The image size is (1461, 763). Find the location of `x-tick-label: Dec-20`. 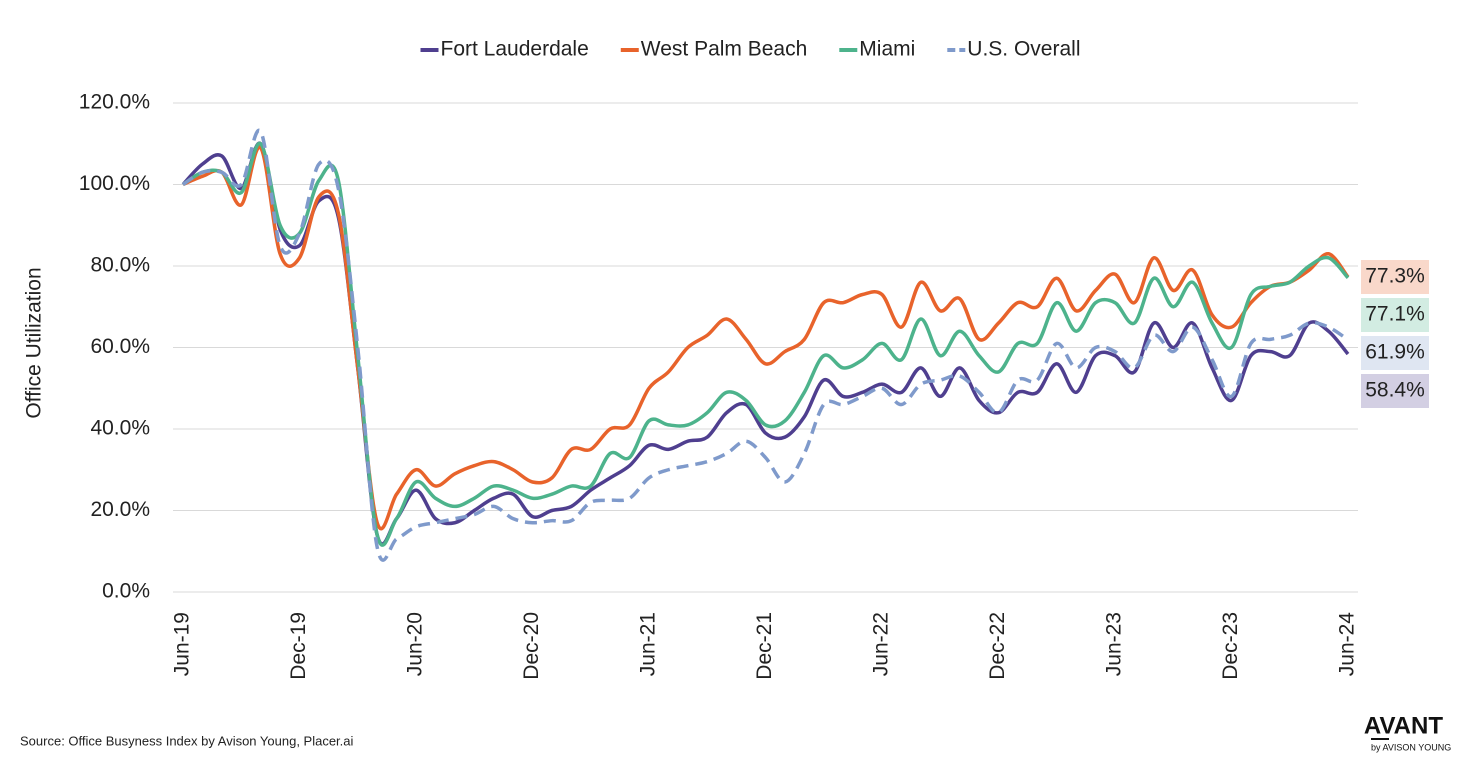

x-tick-label: Dec-20 is located at coordinates (531, 646).